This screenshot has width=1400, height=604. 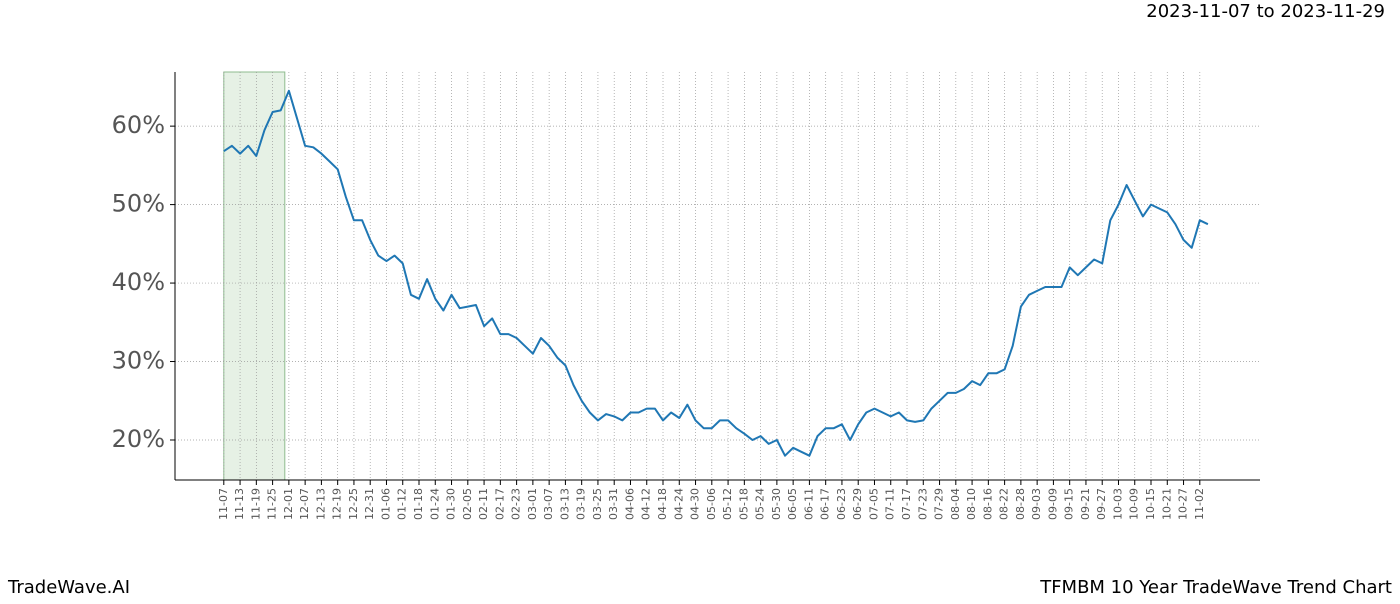 What do you see at coordinates (337, 504) in the screenshot?
I see `x-tick-label: 12-19` at bounding box center [337, 504].